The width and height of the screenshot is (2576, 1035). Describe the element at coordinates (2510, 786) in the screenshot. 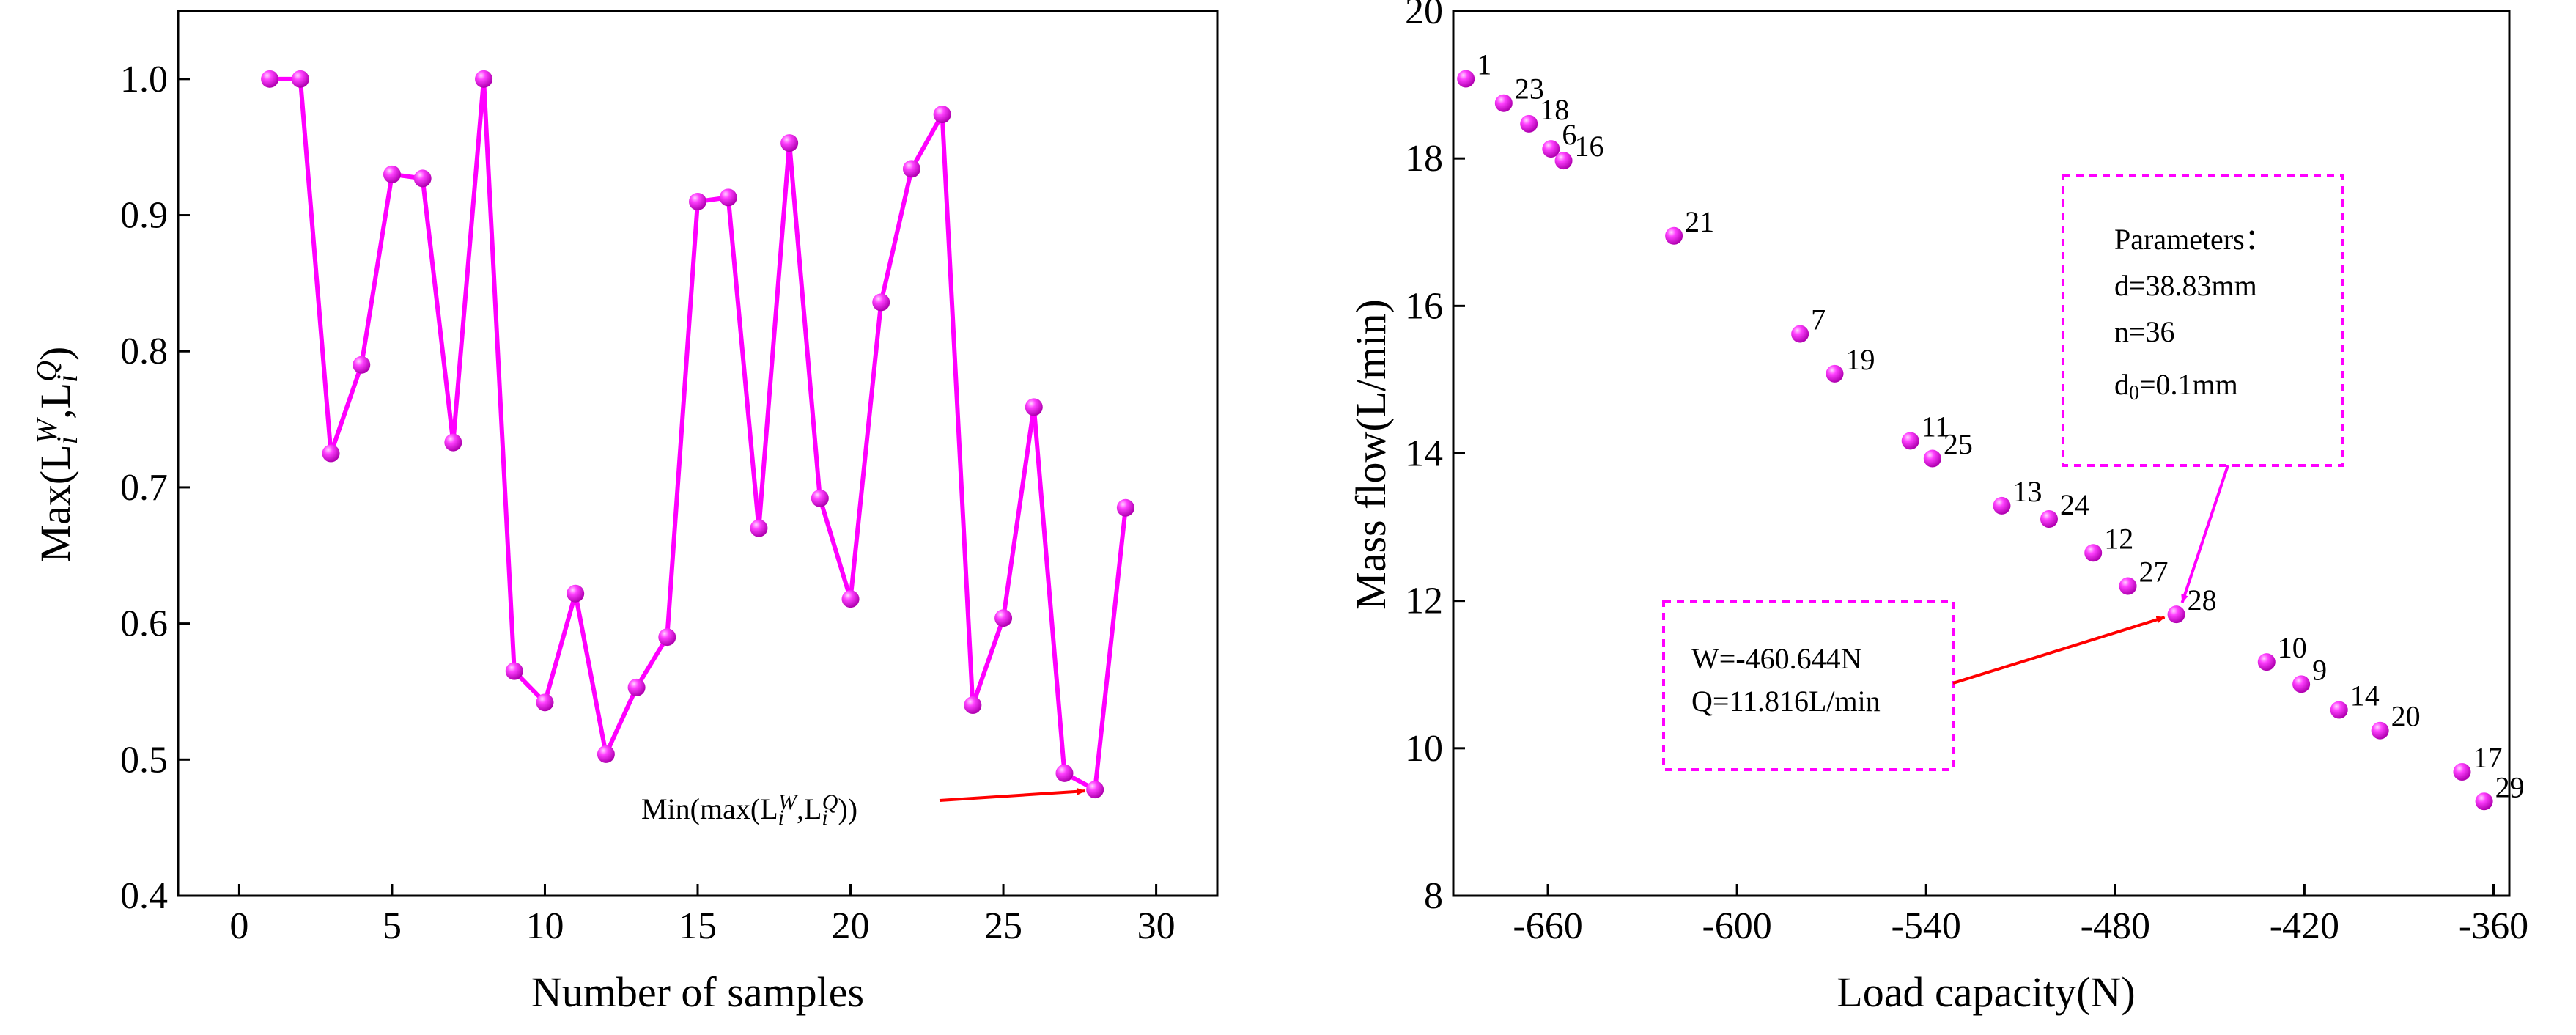

I see `point-label: 29` at that location.